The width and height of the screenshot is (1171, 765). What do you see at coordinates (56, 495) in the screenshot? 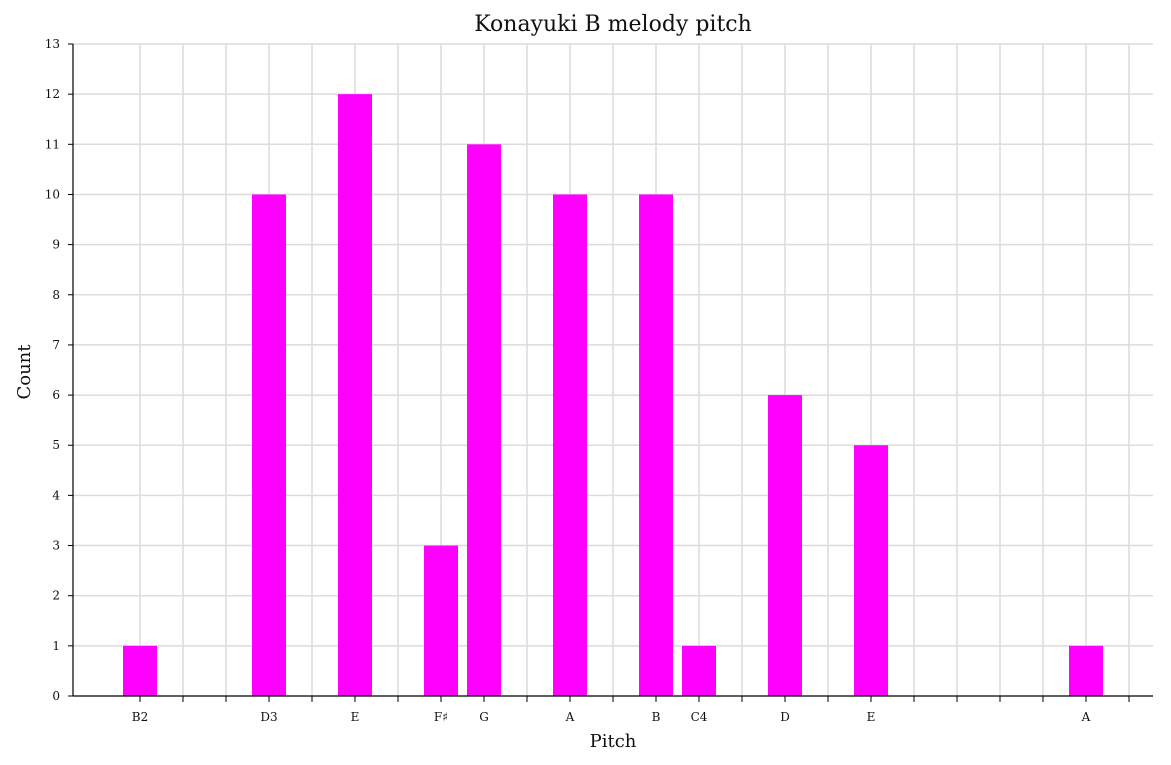
I see `y-tick-label: 4` at bounding box center [56, 495].